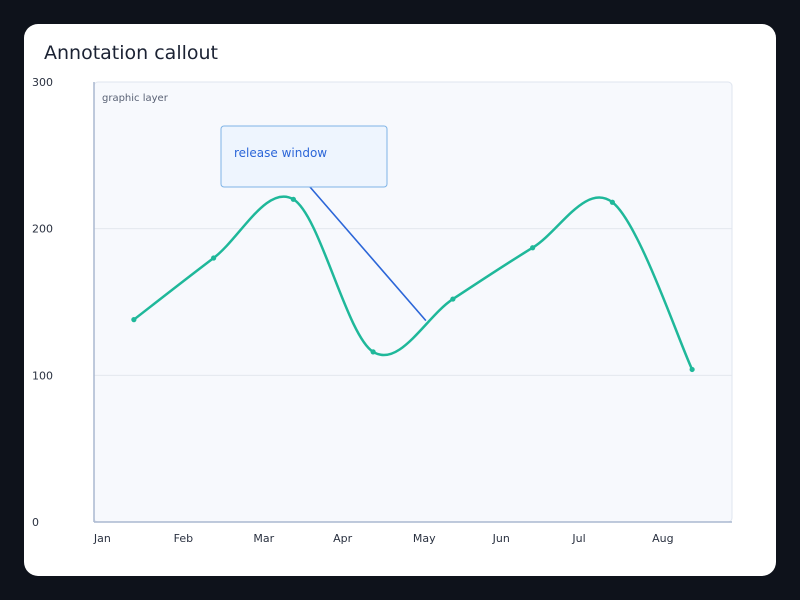 This screenshot has width=800, height=600. I want to click on y-tick-label: 0, so click(35, 522).